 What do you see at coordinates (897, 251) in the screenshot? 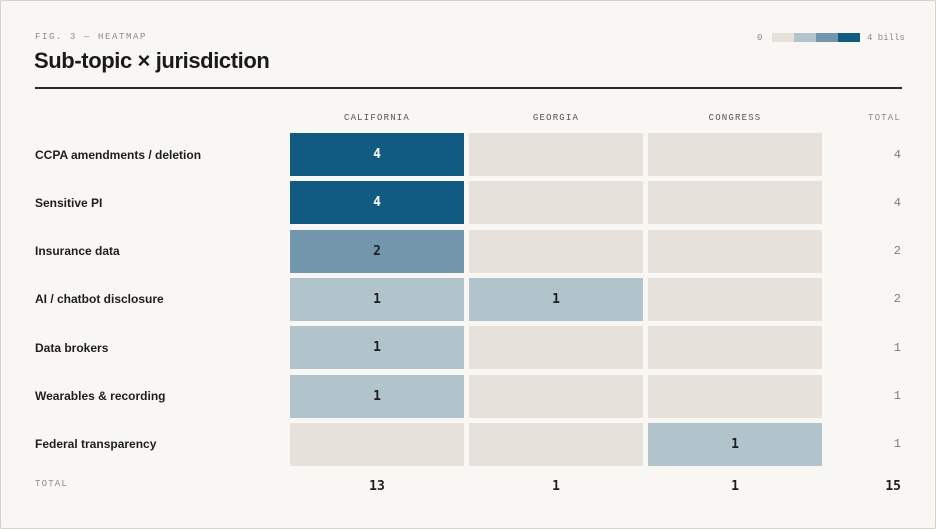
I see `row-total-insurance-data: 2` at bounding box center [897, 251].